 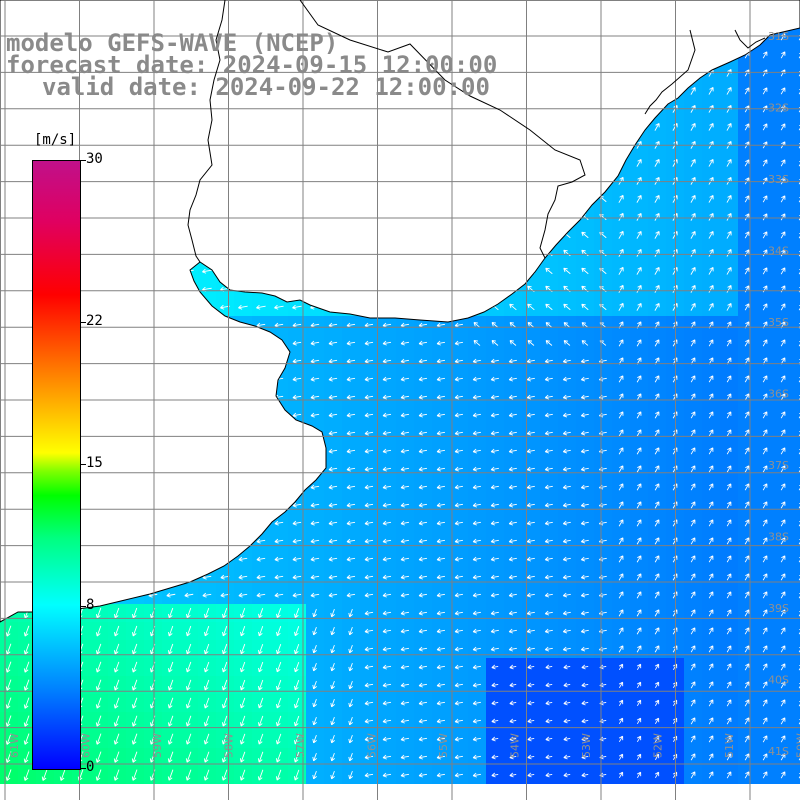 What do you see at coordinates (778, 108) in the screenshot?
I see `latitude-label: 32S` at bounding box center [778, 108].